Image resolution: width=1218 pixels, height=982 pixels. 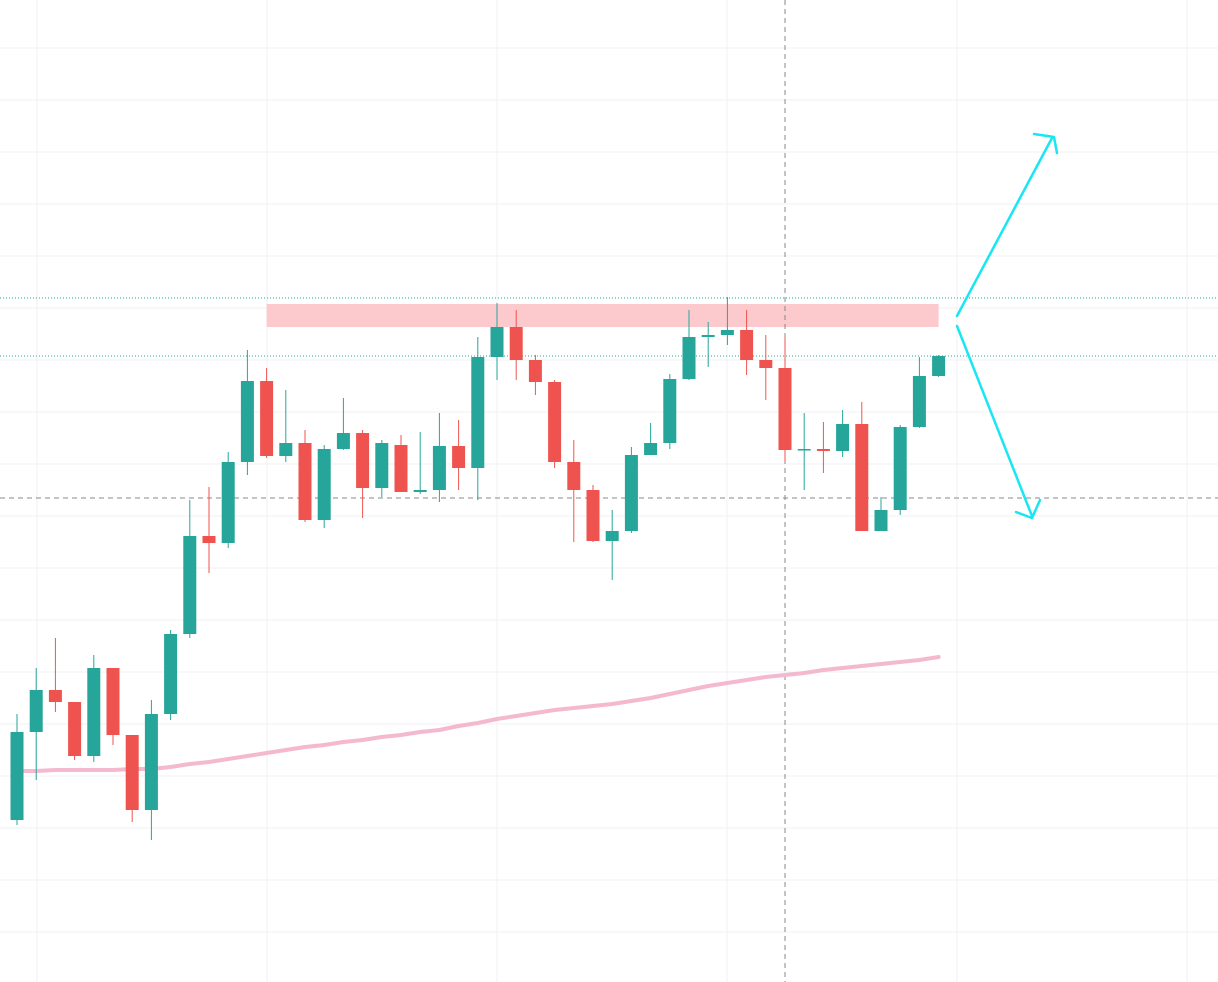 I want to click on arrow-up-head, so click(x=1045, y=143).